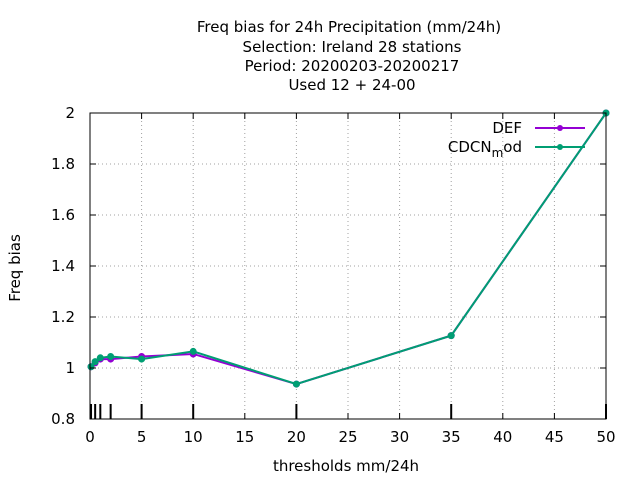  I want to click on title-line-1: Freq bias for 24h Precipitation (mm/24h), so click(349, 27).